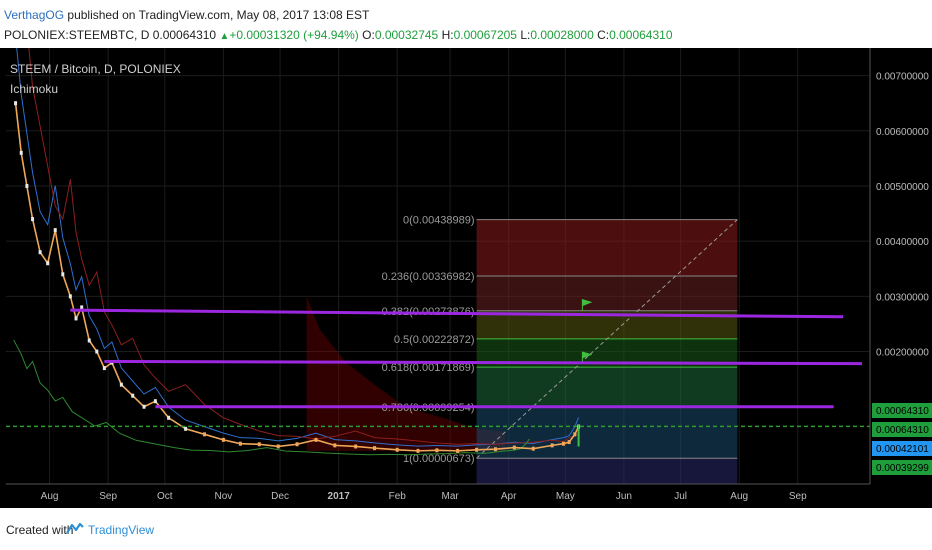 This screenshot has height=550, width=932. Describe the element at coordinates (509, 496) in the screenshot. I see `x-tick-label: Apr` at that location.